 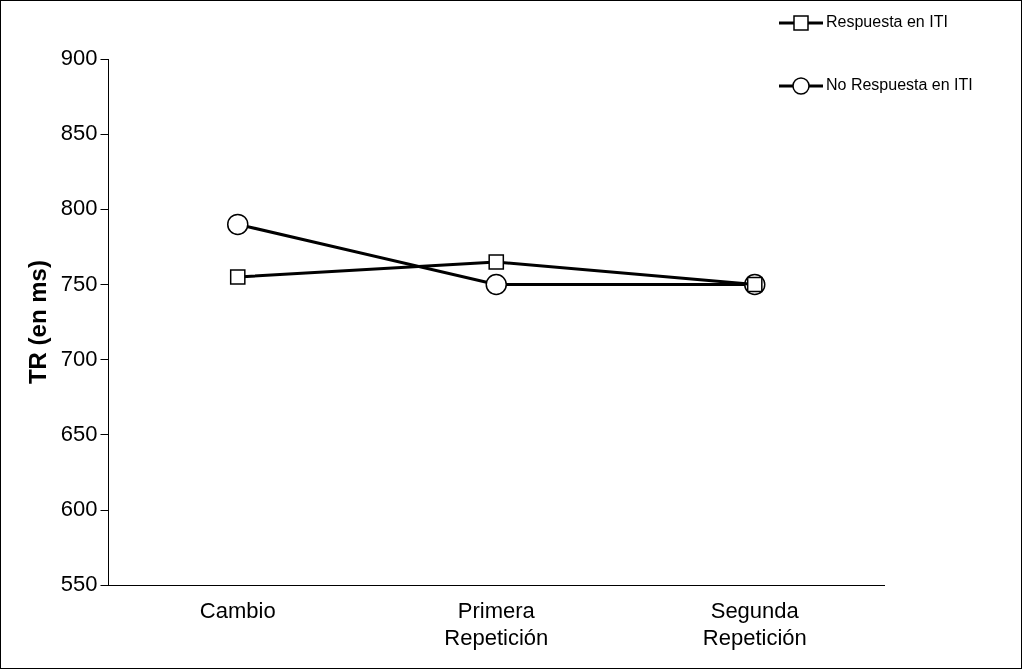 I want to click on x-tick-label: Primera Repetición, so click(x=496, y=624).